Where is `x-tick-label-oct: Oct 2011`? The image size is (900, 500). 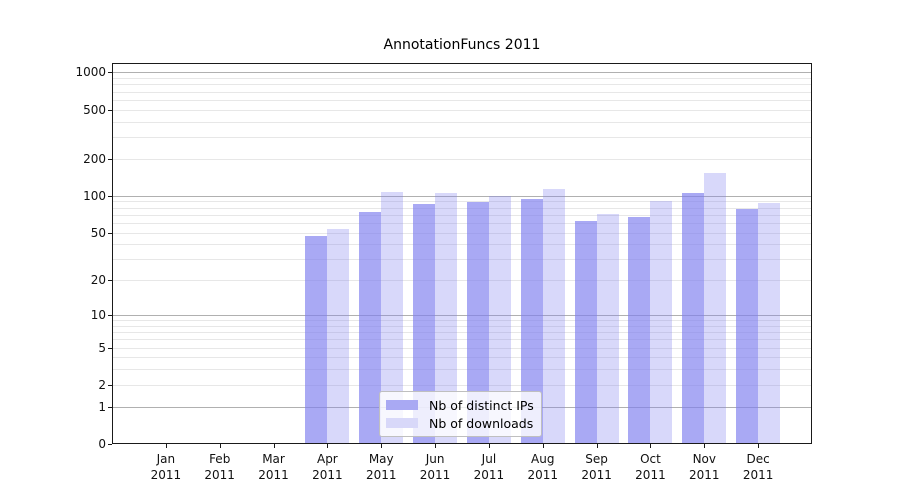 x-tick-label-oct: Oct 2011 is located at coordinates (650, 467).